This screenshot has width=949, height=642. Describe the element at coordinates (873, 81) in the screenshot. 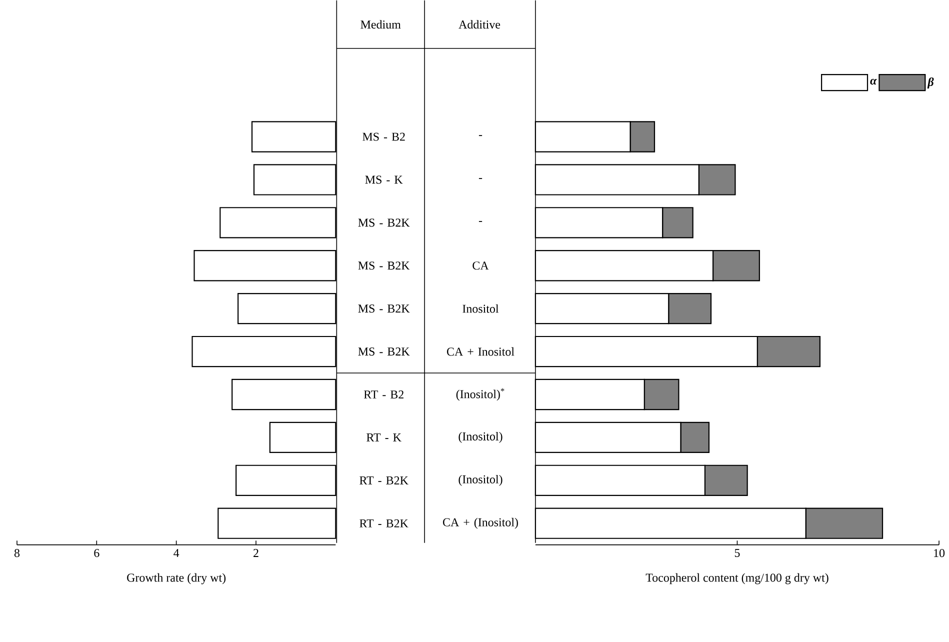

I see `legend-label: α` at that location.